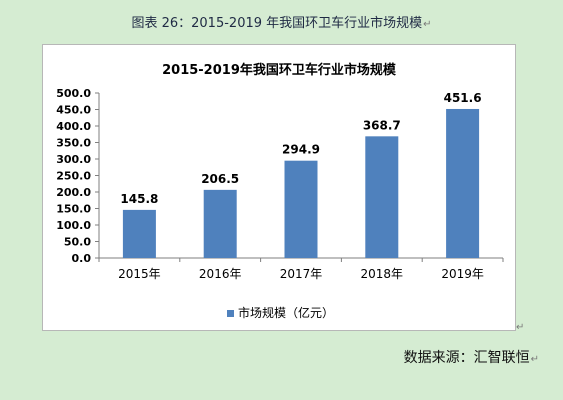 The width and height of the screenshot is (563, 400). I want to click on data-label: 294.9, so click(301, 150).